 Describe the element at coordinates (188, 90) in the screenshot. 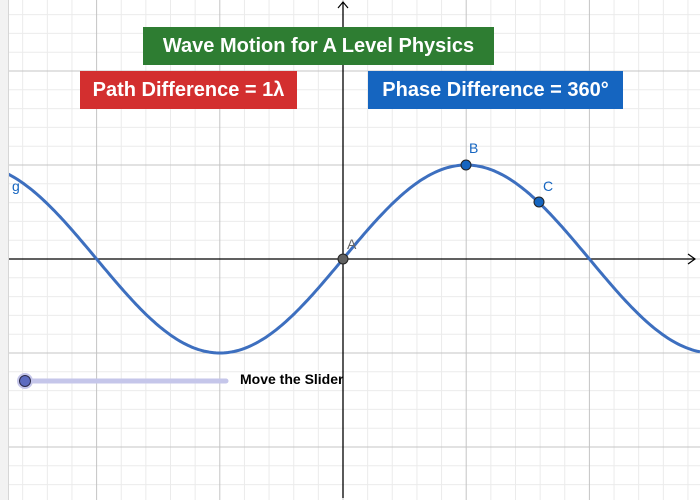

I see `path-difference-label: Path Difference = 1λ` at that location.